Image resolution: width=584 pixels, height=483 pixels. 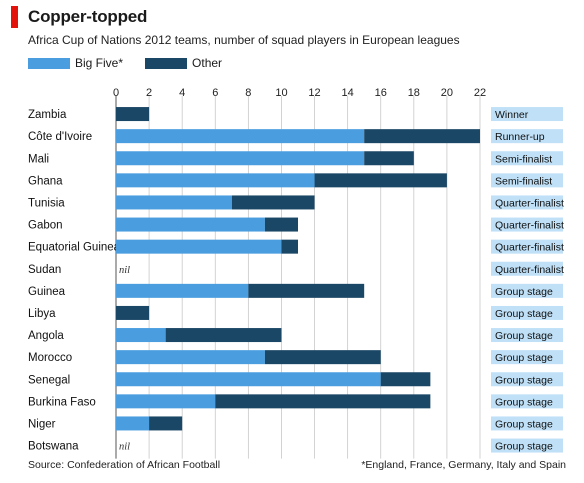 I want to click on x-tick-label: 14, so click(x=348, y=93).